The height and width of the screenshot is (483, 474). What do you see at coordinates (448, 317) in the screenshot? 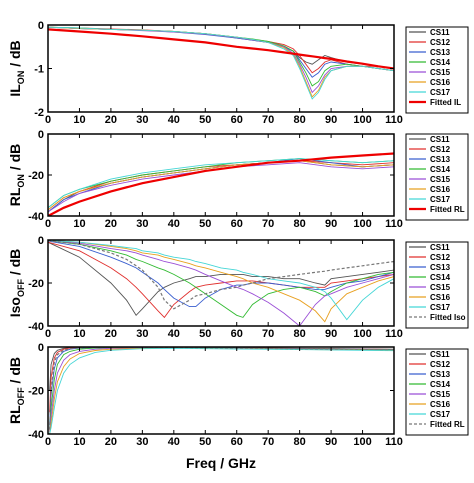
I see `legend-label: Fitted Iso` at bounding box center [448, 317].